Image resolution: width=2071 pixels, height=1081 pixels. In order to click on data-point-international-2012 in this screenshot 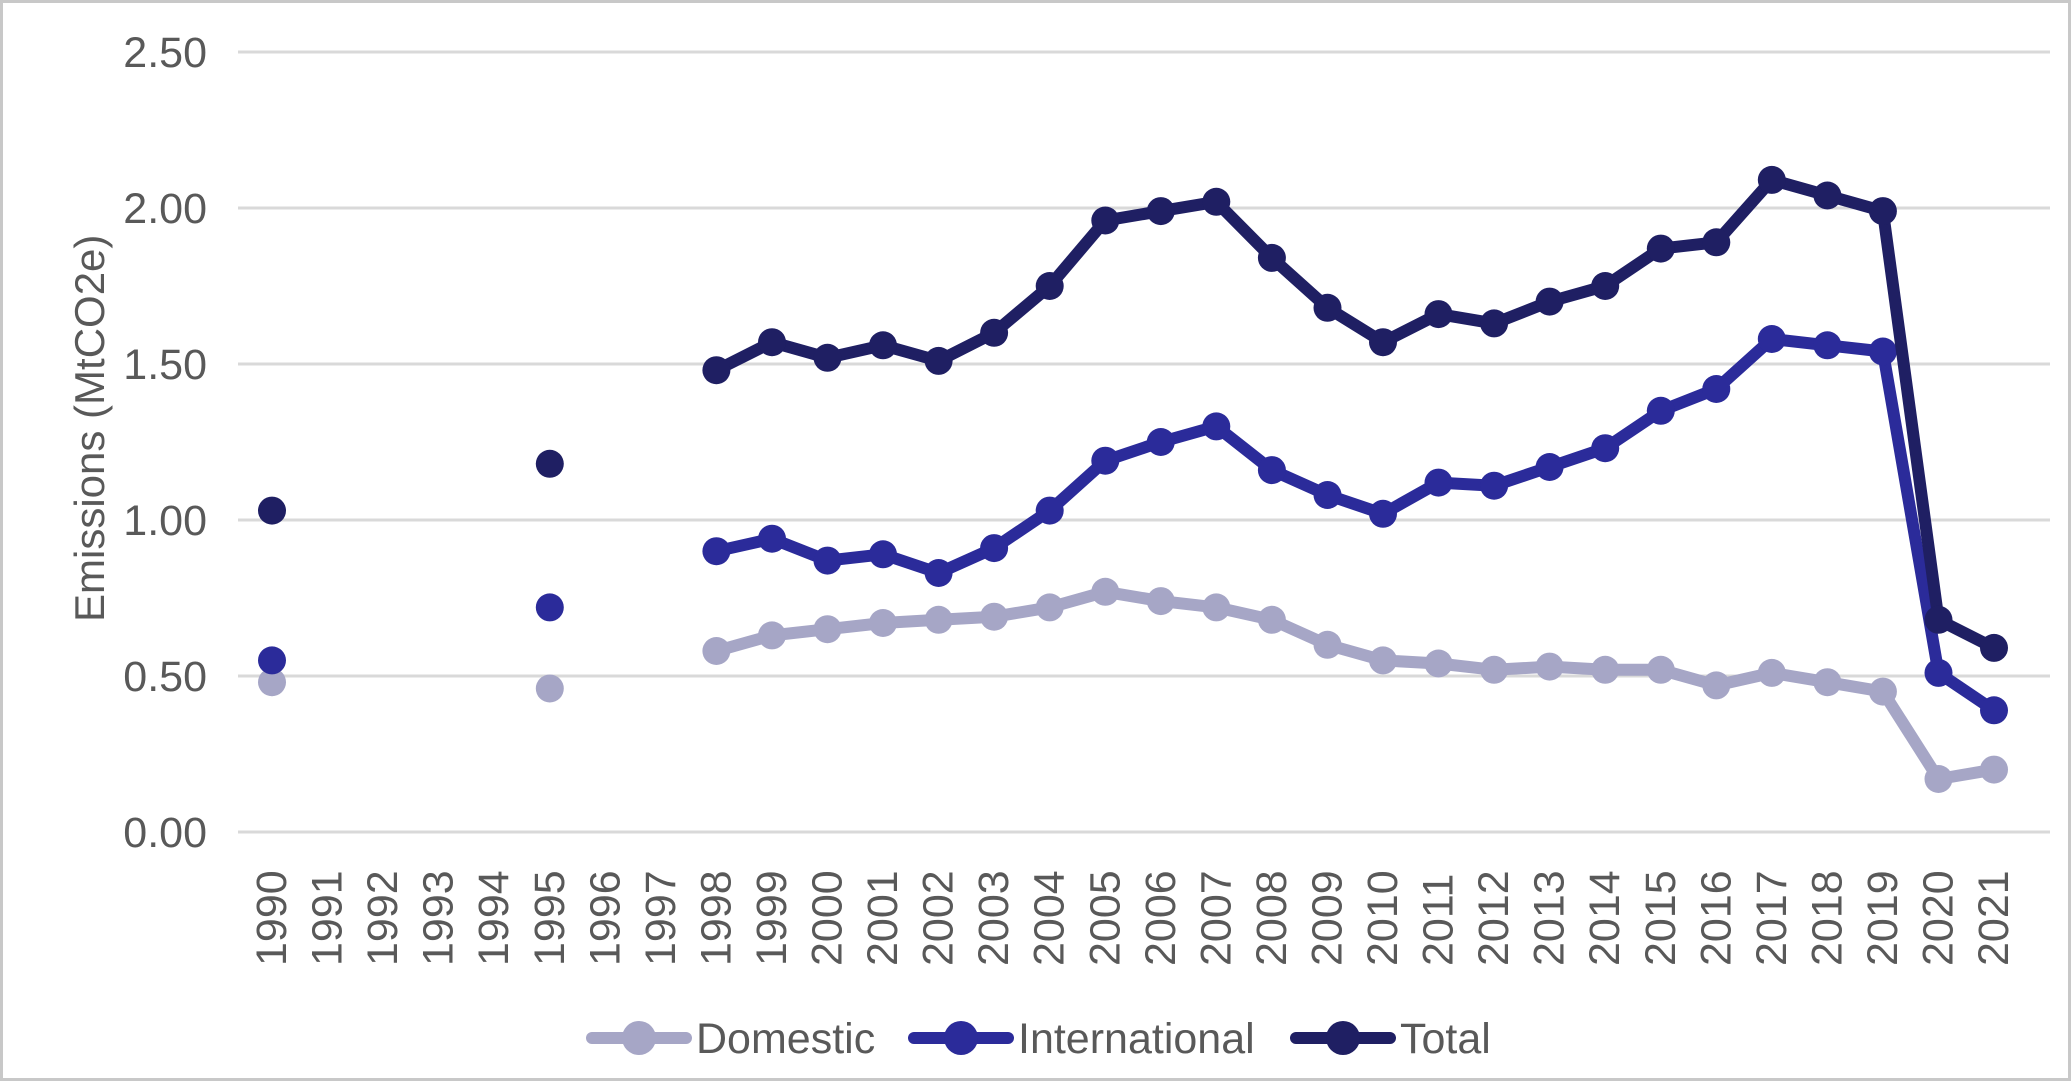, I will do `click(1494, 485)`.